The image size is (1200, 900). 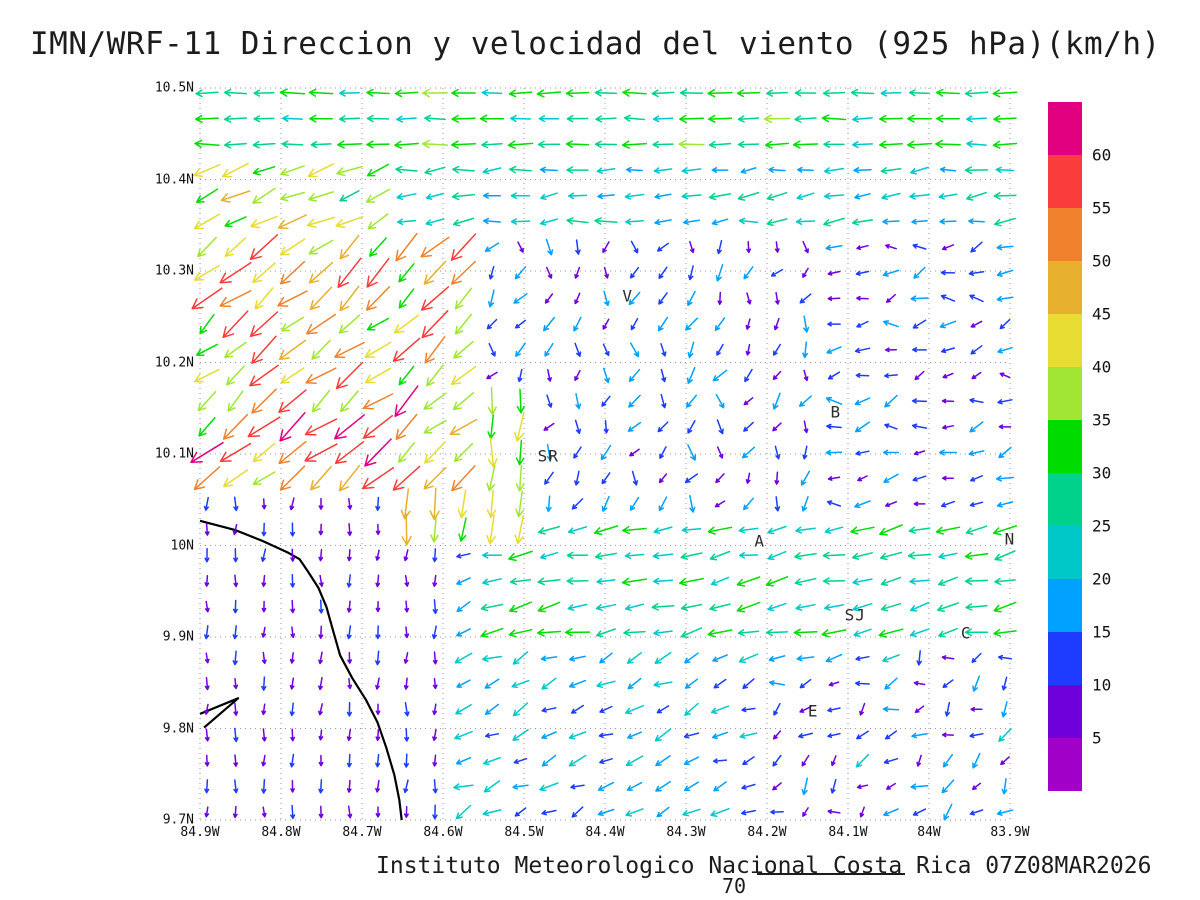 I want to click on y-axis-tick-label: 10.5N, so click(x=174, y=88).